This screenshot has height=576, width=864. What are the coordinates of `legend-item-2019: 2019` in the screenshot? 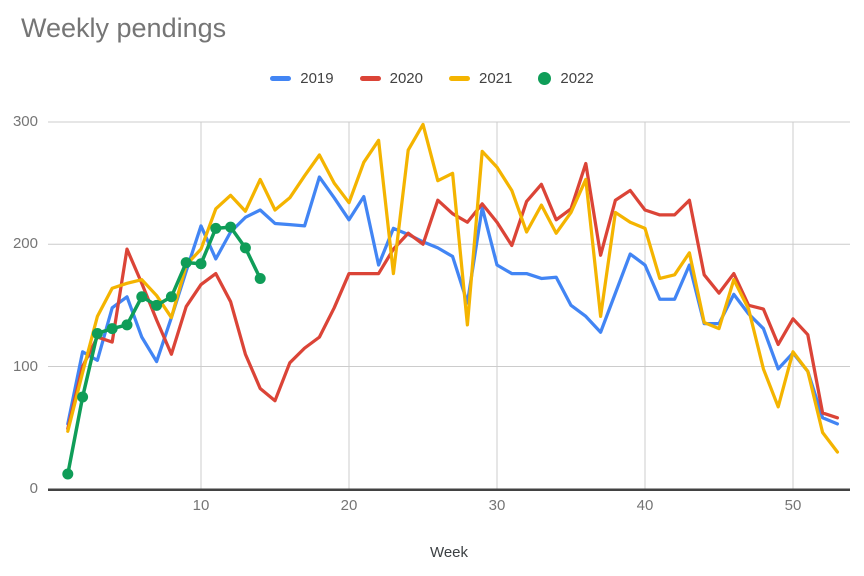 It's located at (302, 78).